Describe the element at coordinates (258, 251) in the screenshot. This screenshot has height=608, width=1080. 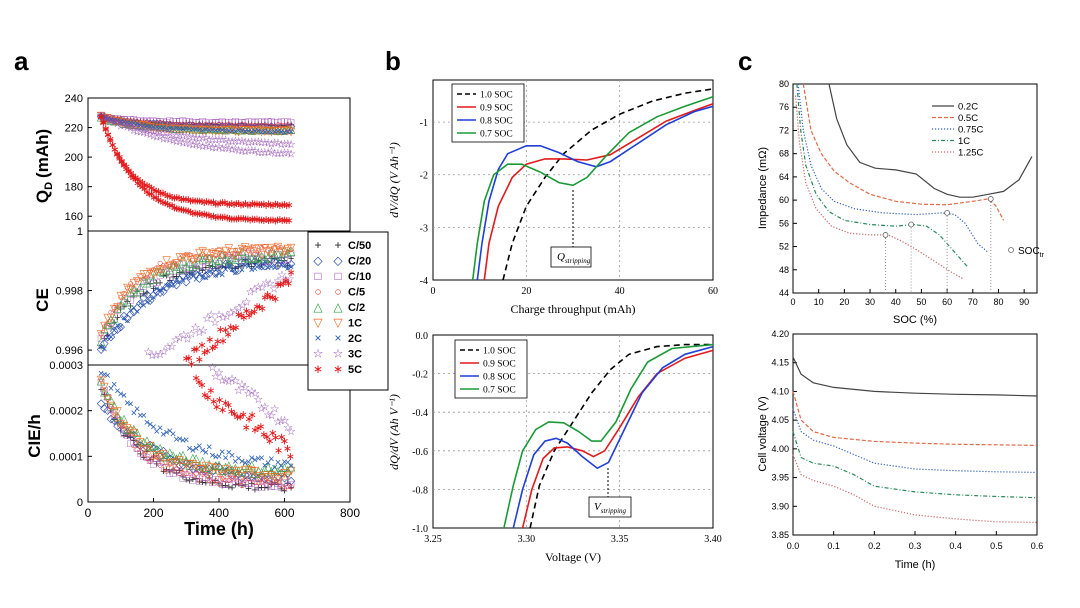
I see `a2-mark-C/5: ○` at that location.